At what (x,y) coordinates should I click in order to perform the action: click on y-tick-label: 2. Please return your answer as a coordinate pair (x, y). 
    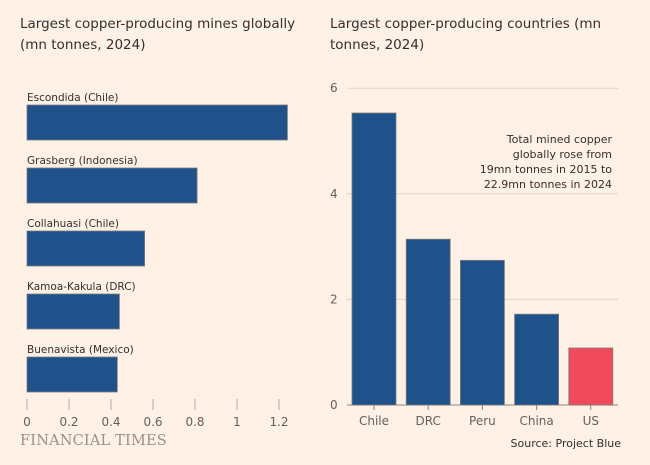
    Looking at the image, I should click on (334, 299).